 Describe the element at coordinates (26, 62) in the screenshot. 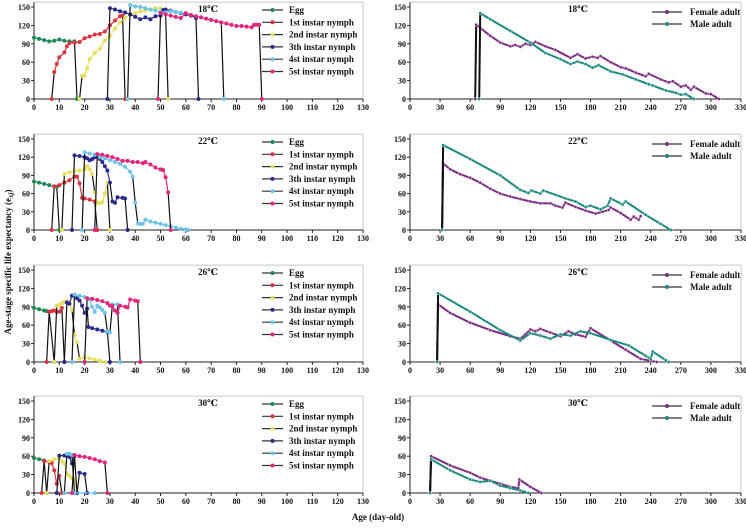

I see `y-tick-label: 60` at that location.